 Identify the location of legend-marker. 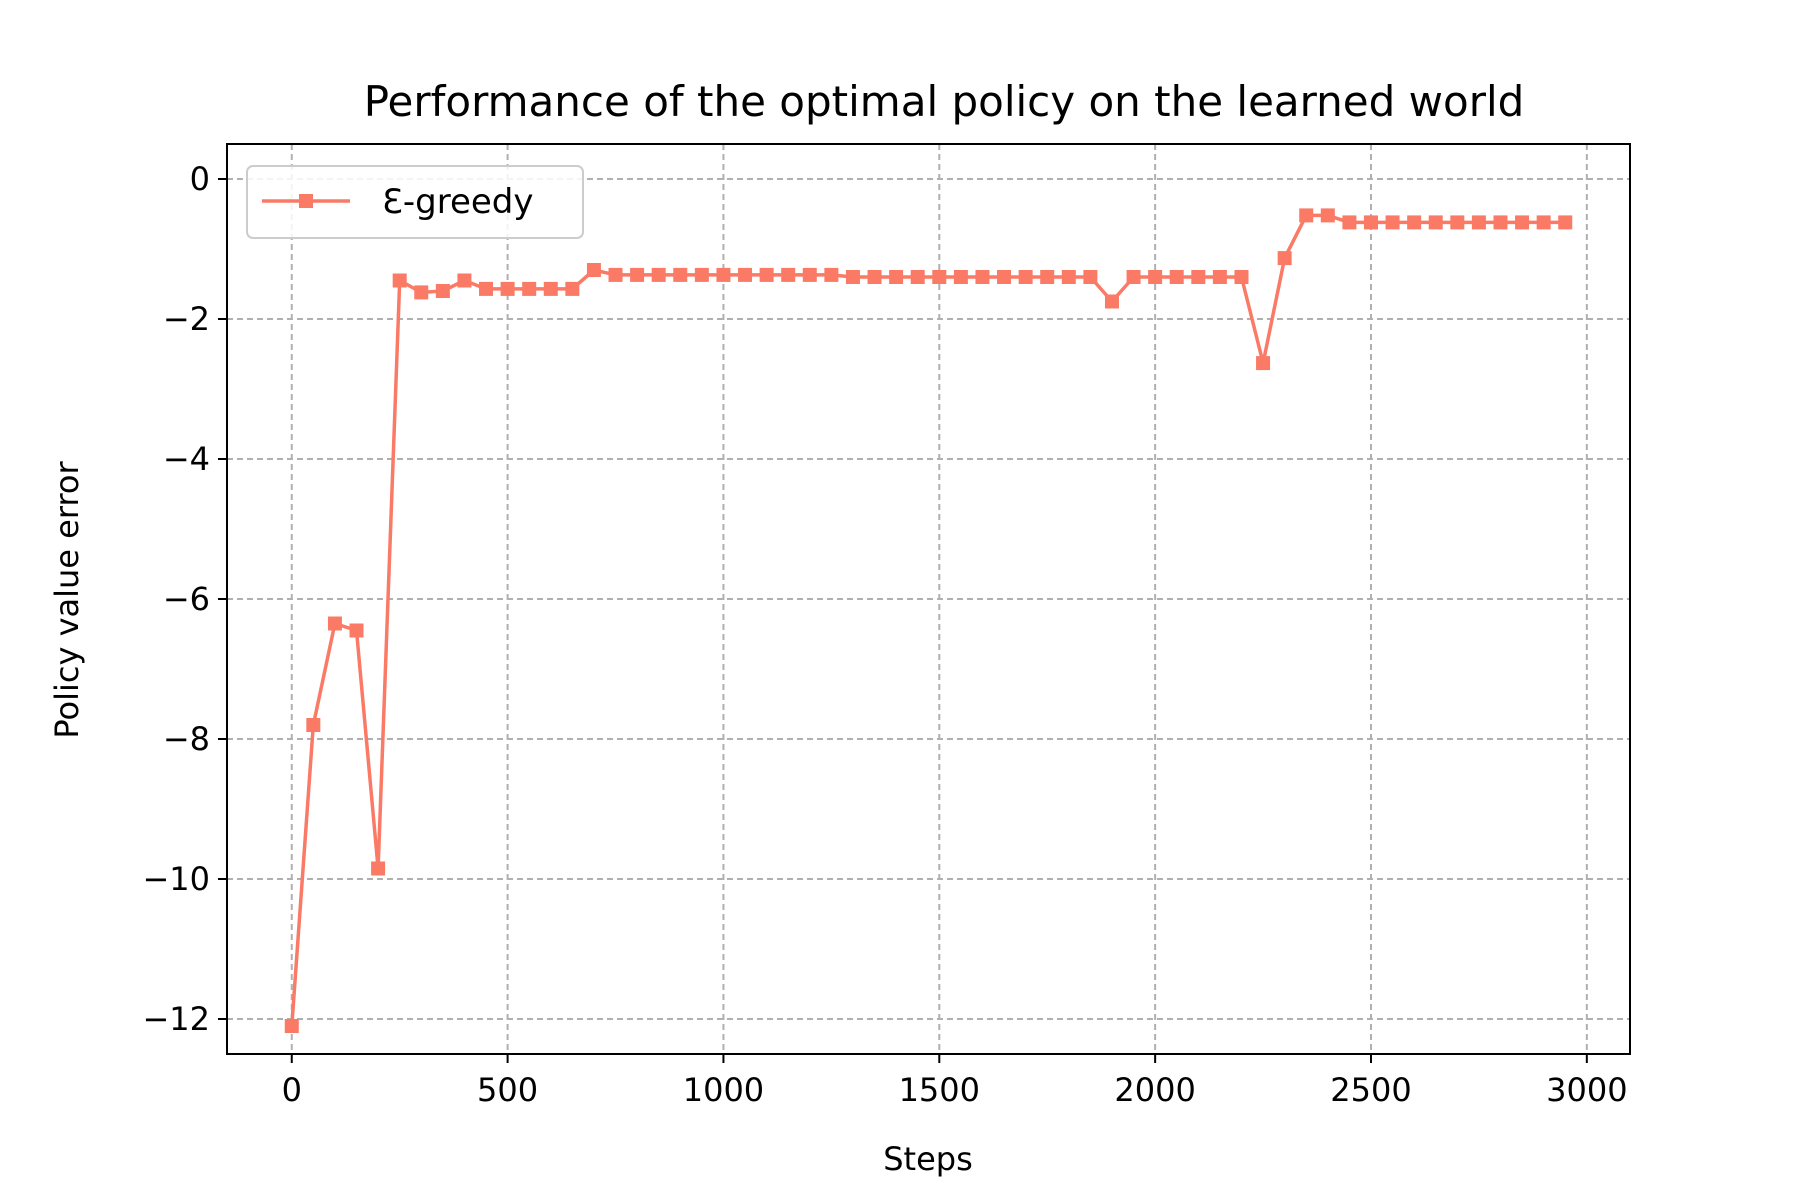
(306, 201).